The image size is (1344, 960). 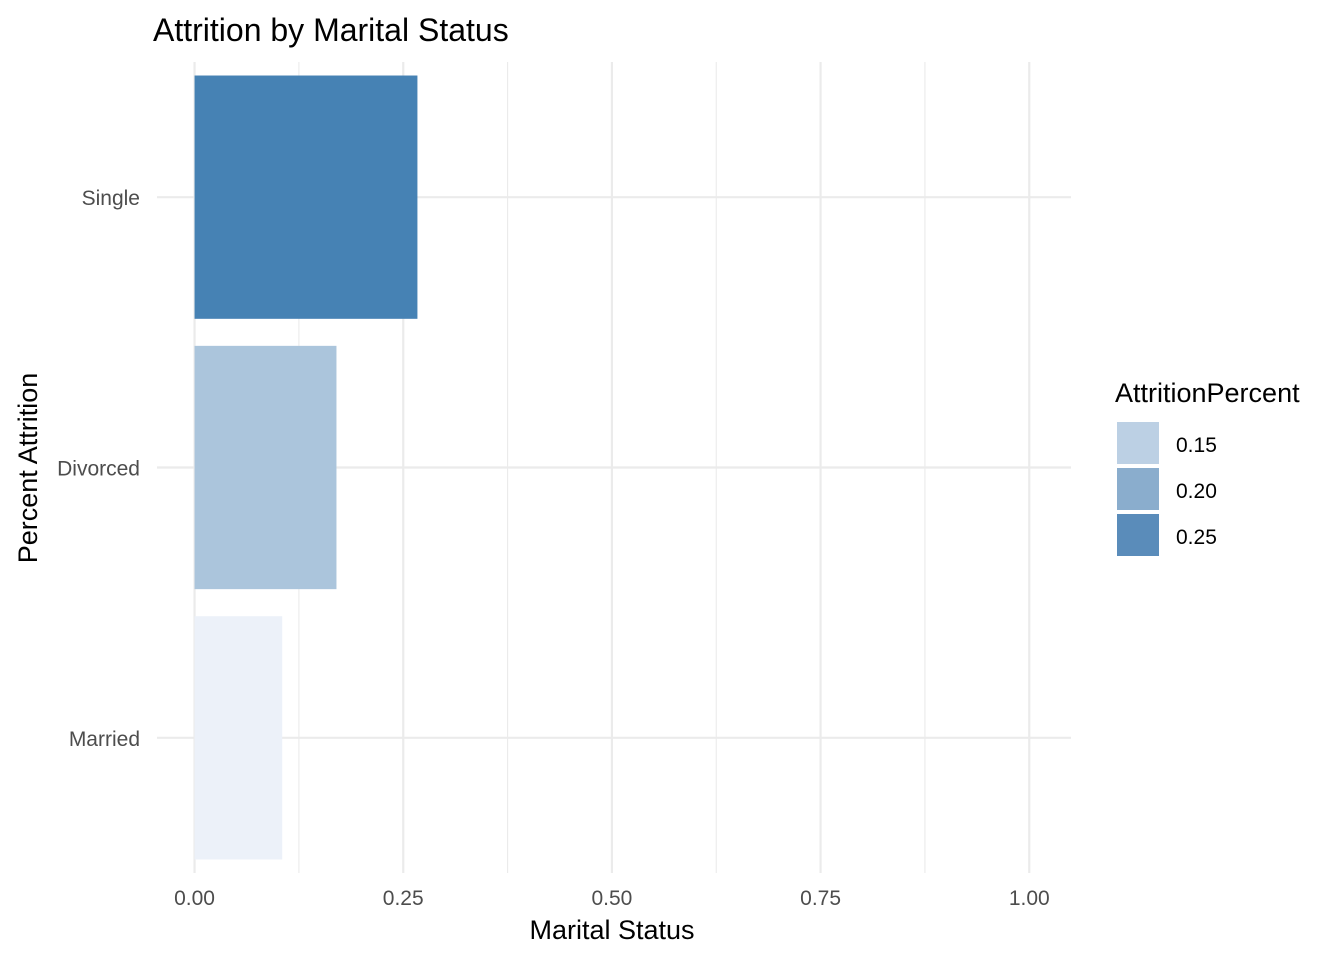 I want to click on chart-title: Attrition by Marital Status, so click(x=331, y=30).